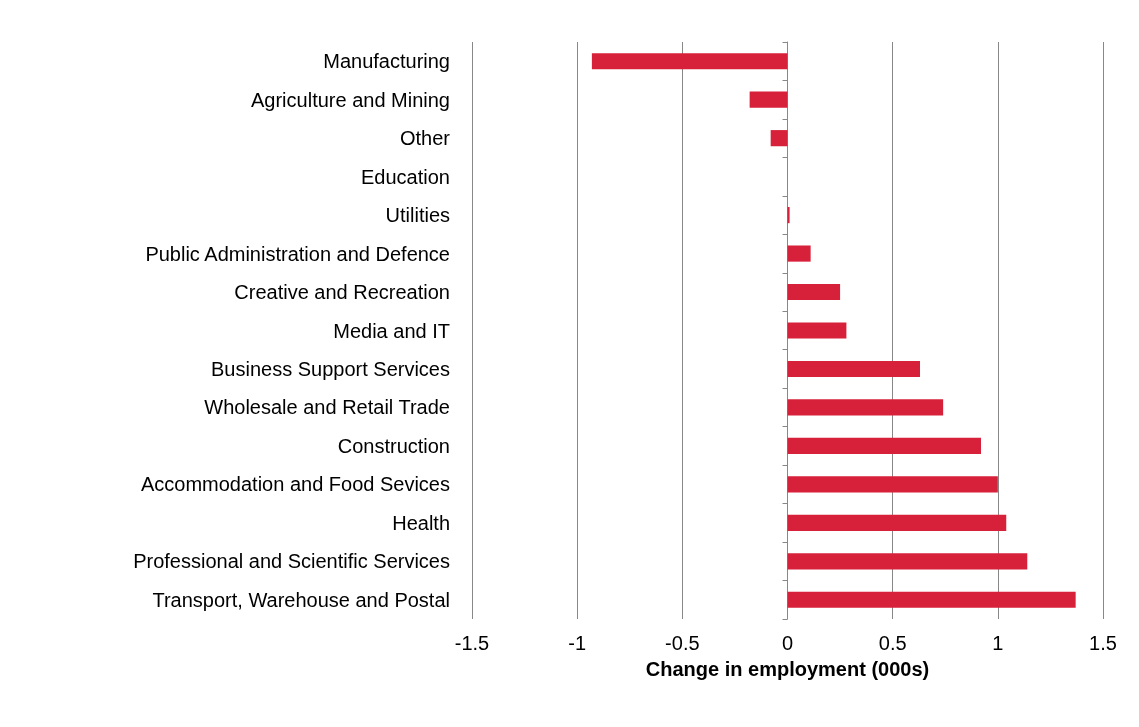 The image size is (1139, 727). I want to click on x-tick-label: 0.5, so click(892, 643).